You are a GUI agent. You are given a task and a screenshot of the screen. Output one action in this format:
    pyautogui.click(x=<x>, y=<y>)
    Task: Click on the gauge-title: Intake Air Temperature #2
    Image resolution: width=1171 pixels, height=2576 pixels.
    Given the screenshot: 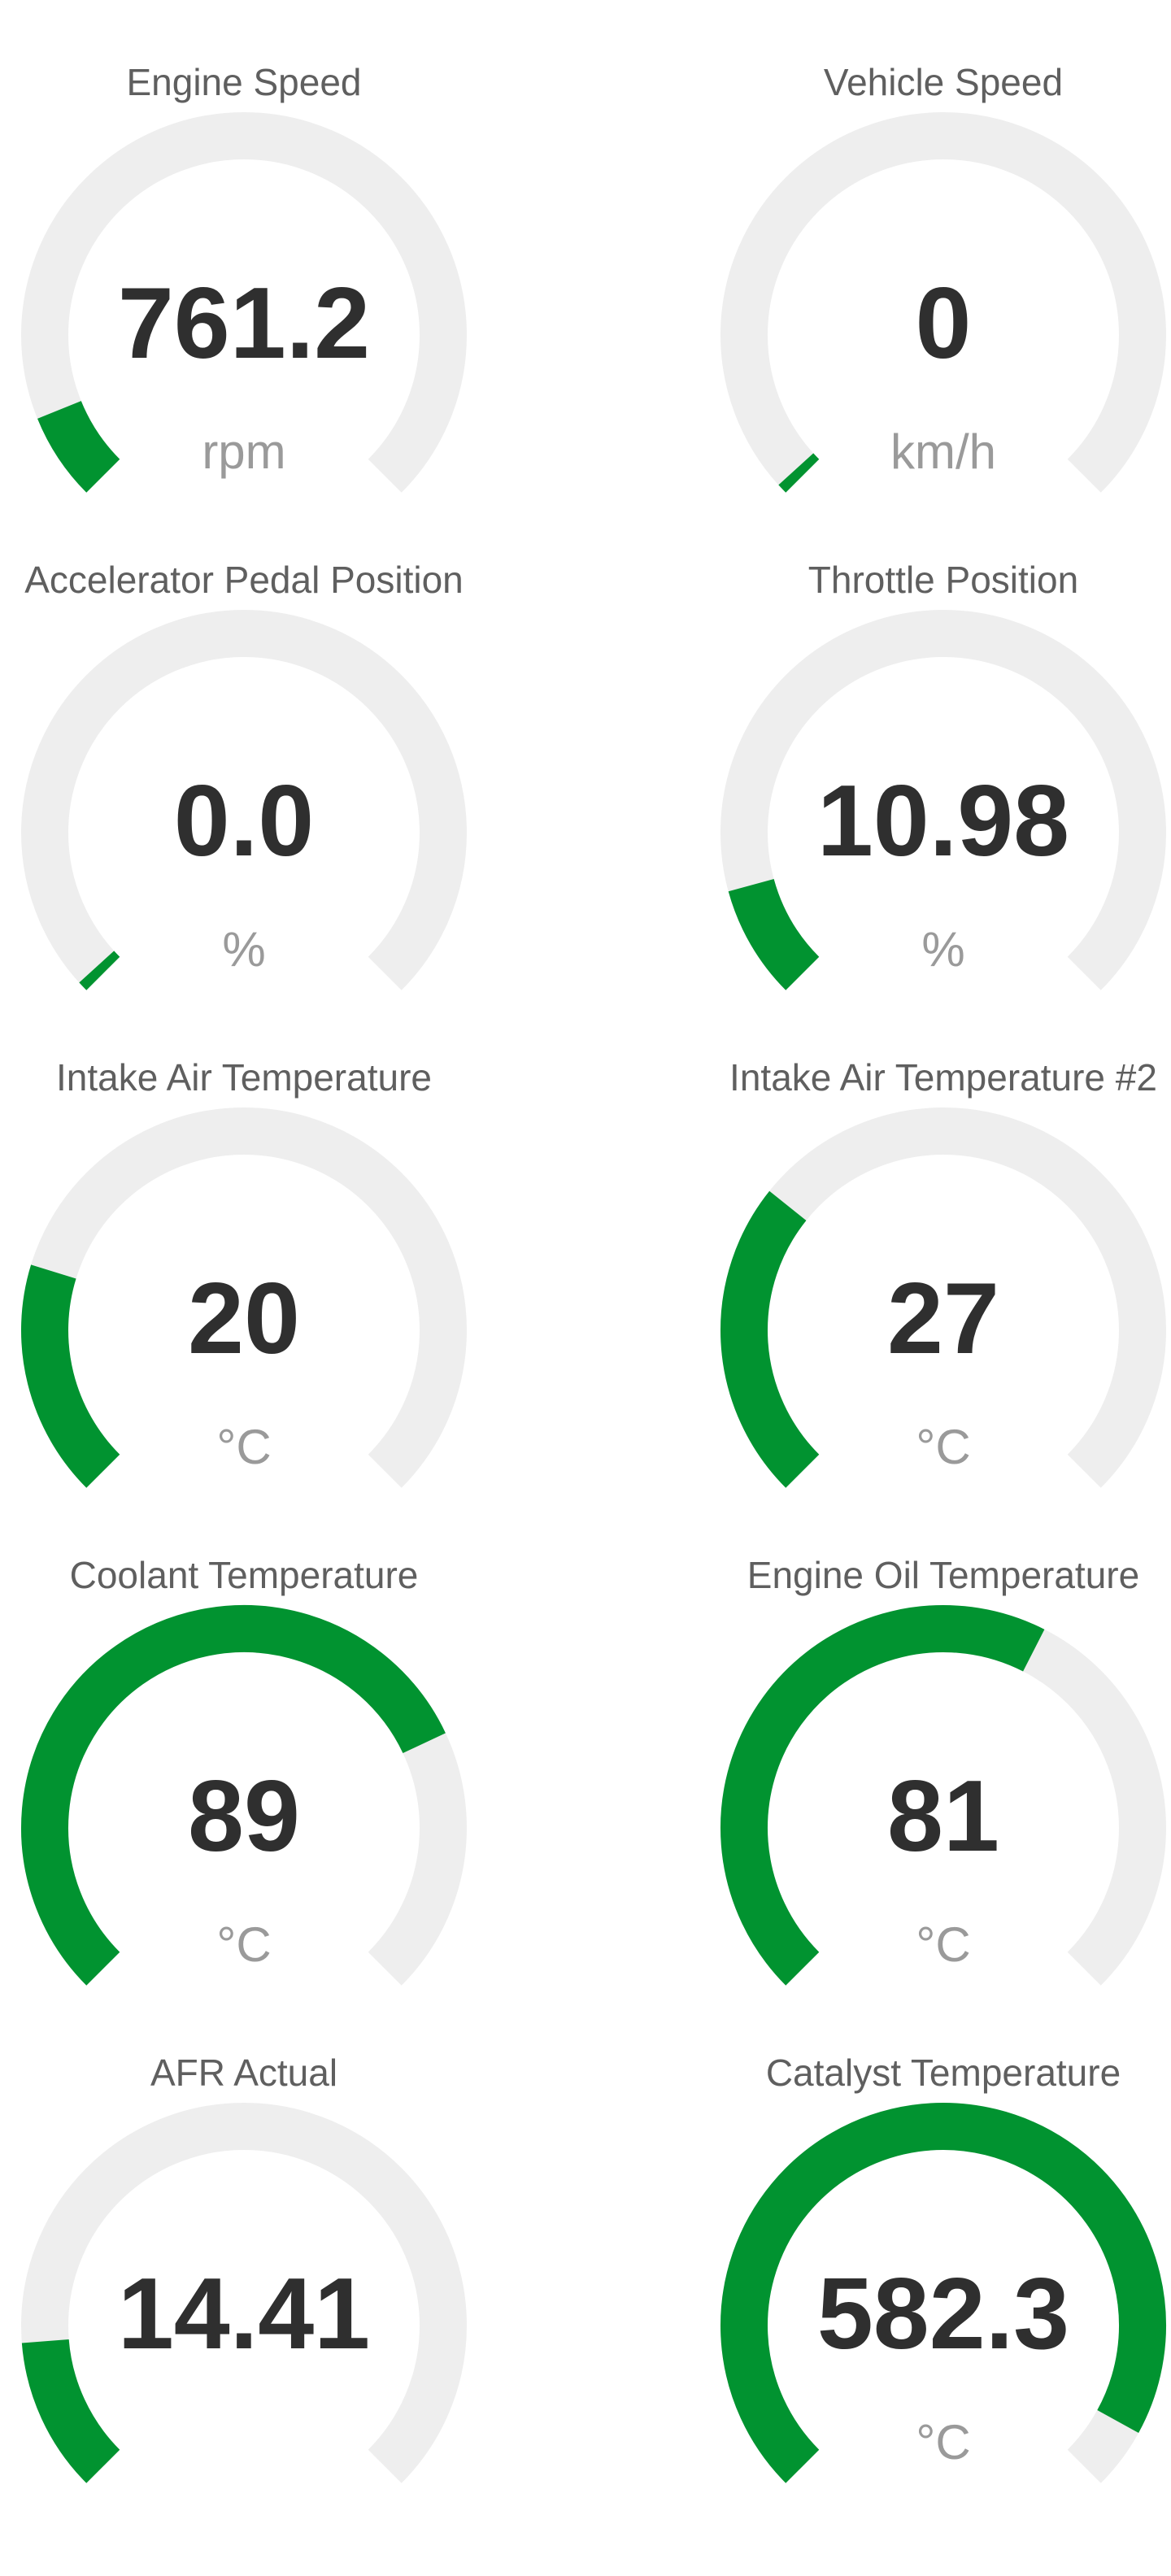 What is the action you would take?
    pyautogui.click(x=943, y=1077)
    